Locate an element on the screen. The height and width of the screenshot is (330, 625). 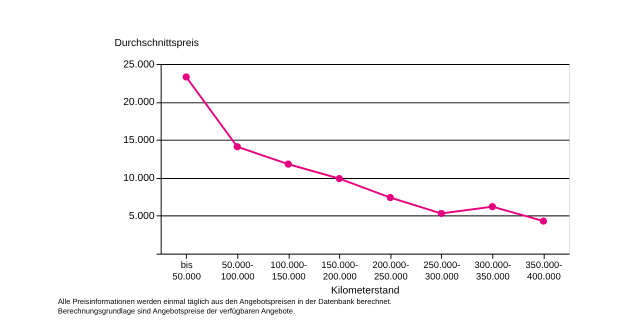
y-tick-label: 20.000 is located at coordinates (139, 102).